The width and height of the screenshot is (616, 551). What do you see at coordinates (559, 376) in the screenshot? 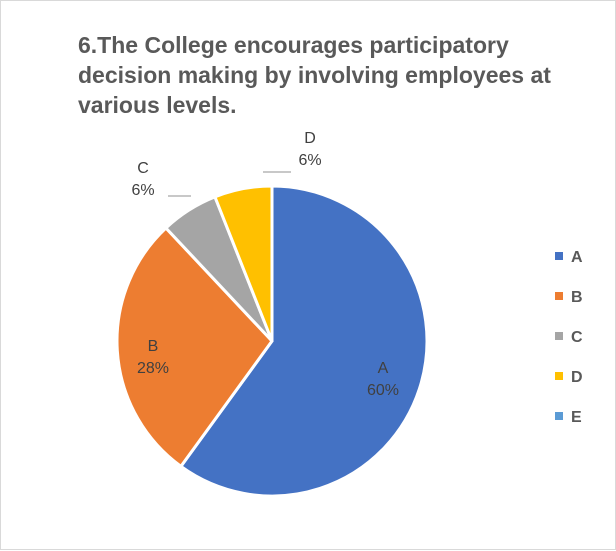
I see `legend-swatch-d` at bounding box center [559, 376].